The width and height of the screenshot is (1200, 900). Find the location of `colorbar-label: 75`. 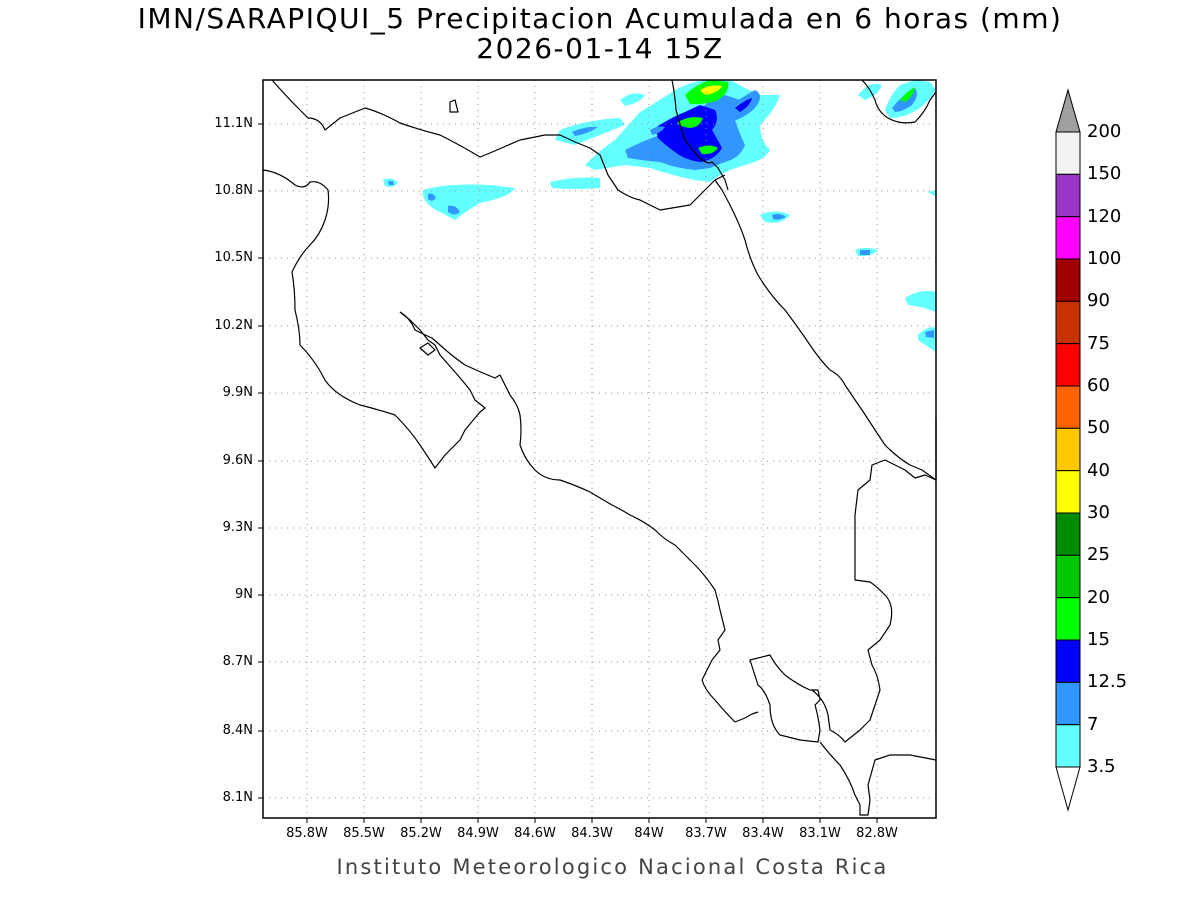

colorbar-label: 75 is located at coordinates (1098, 343).